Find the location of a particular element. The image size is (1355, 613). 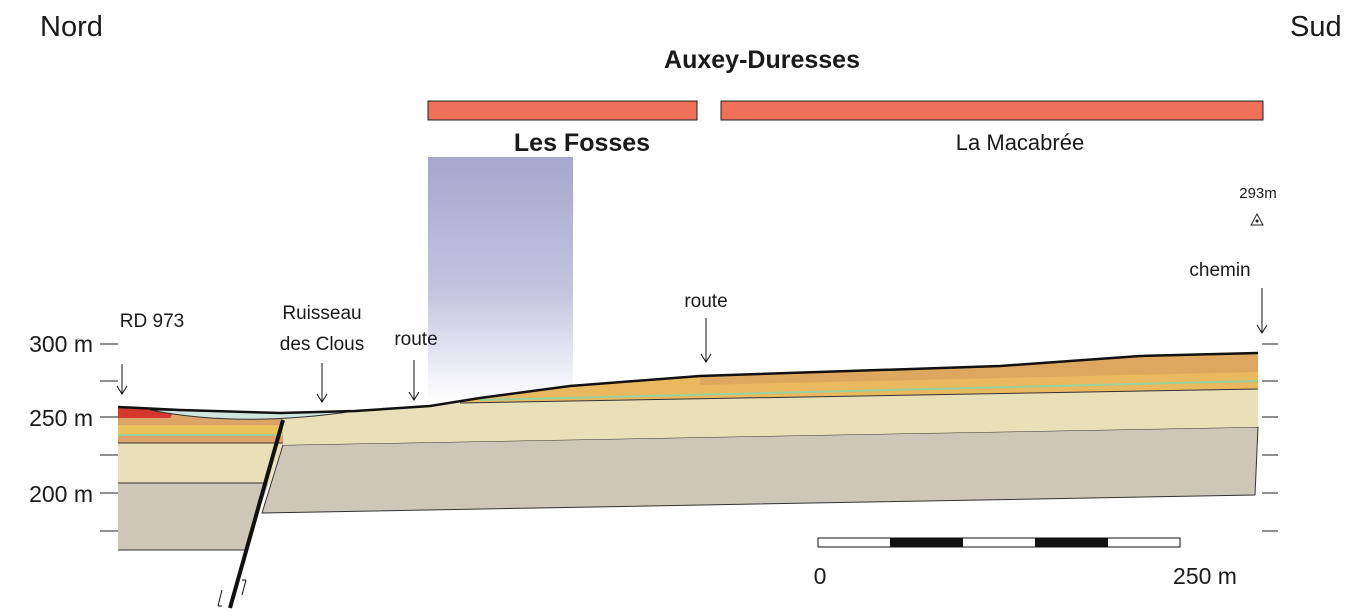

parcel-label: La Macabrée is located at coordinates (1020, 142).